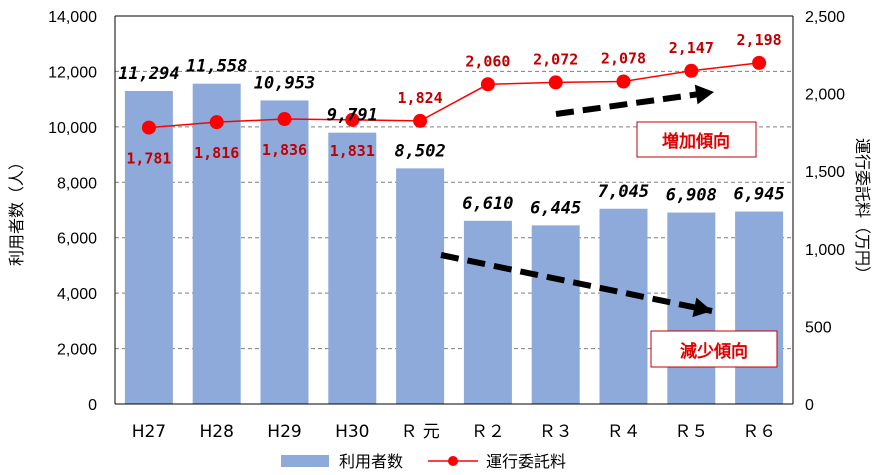  I want to click on bar-value-label: 6,945, so click(759, 195).